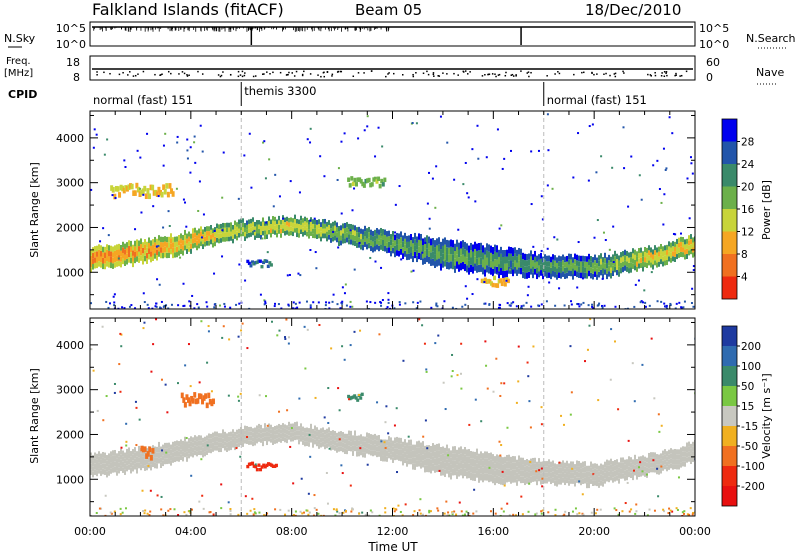 Image resolution: width=800 pixels, height=554 pixels. What do you see at coordinates (70, 479) in the screenshot?
I see `y-tick-label: 1000` at bounding box center [70, 479].